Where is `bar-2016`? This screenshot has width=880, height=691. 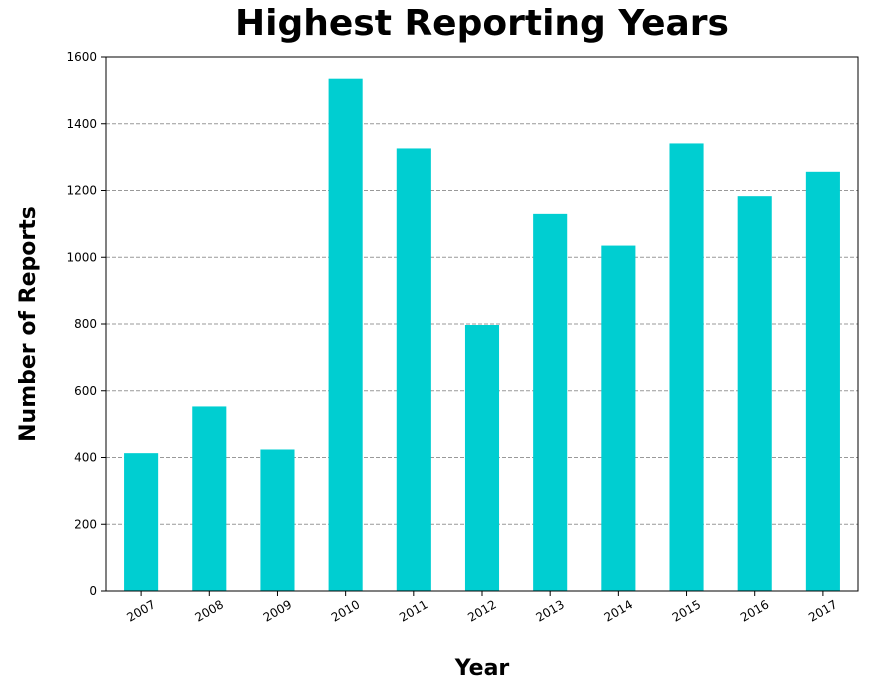
bar-2016 is located at coordinates (754, 393).